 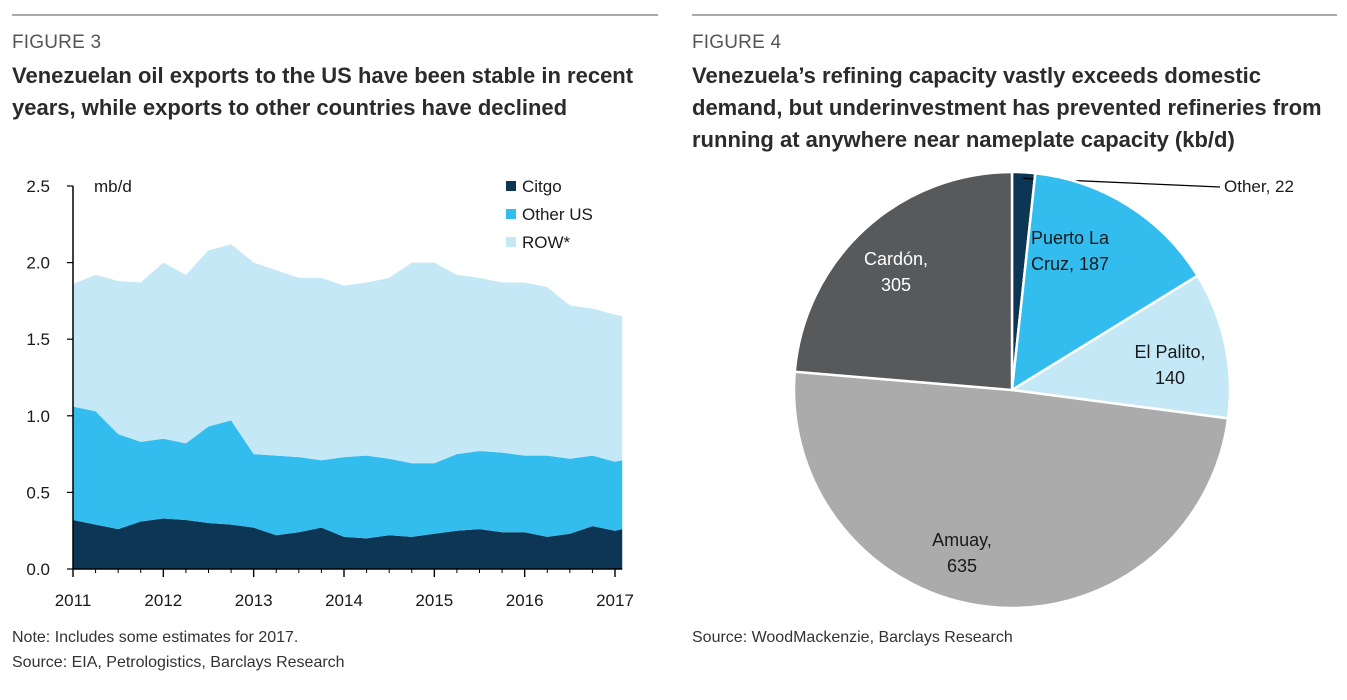 I want to click on y-tick-label: 2.5, so click(x=38, y=186).